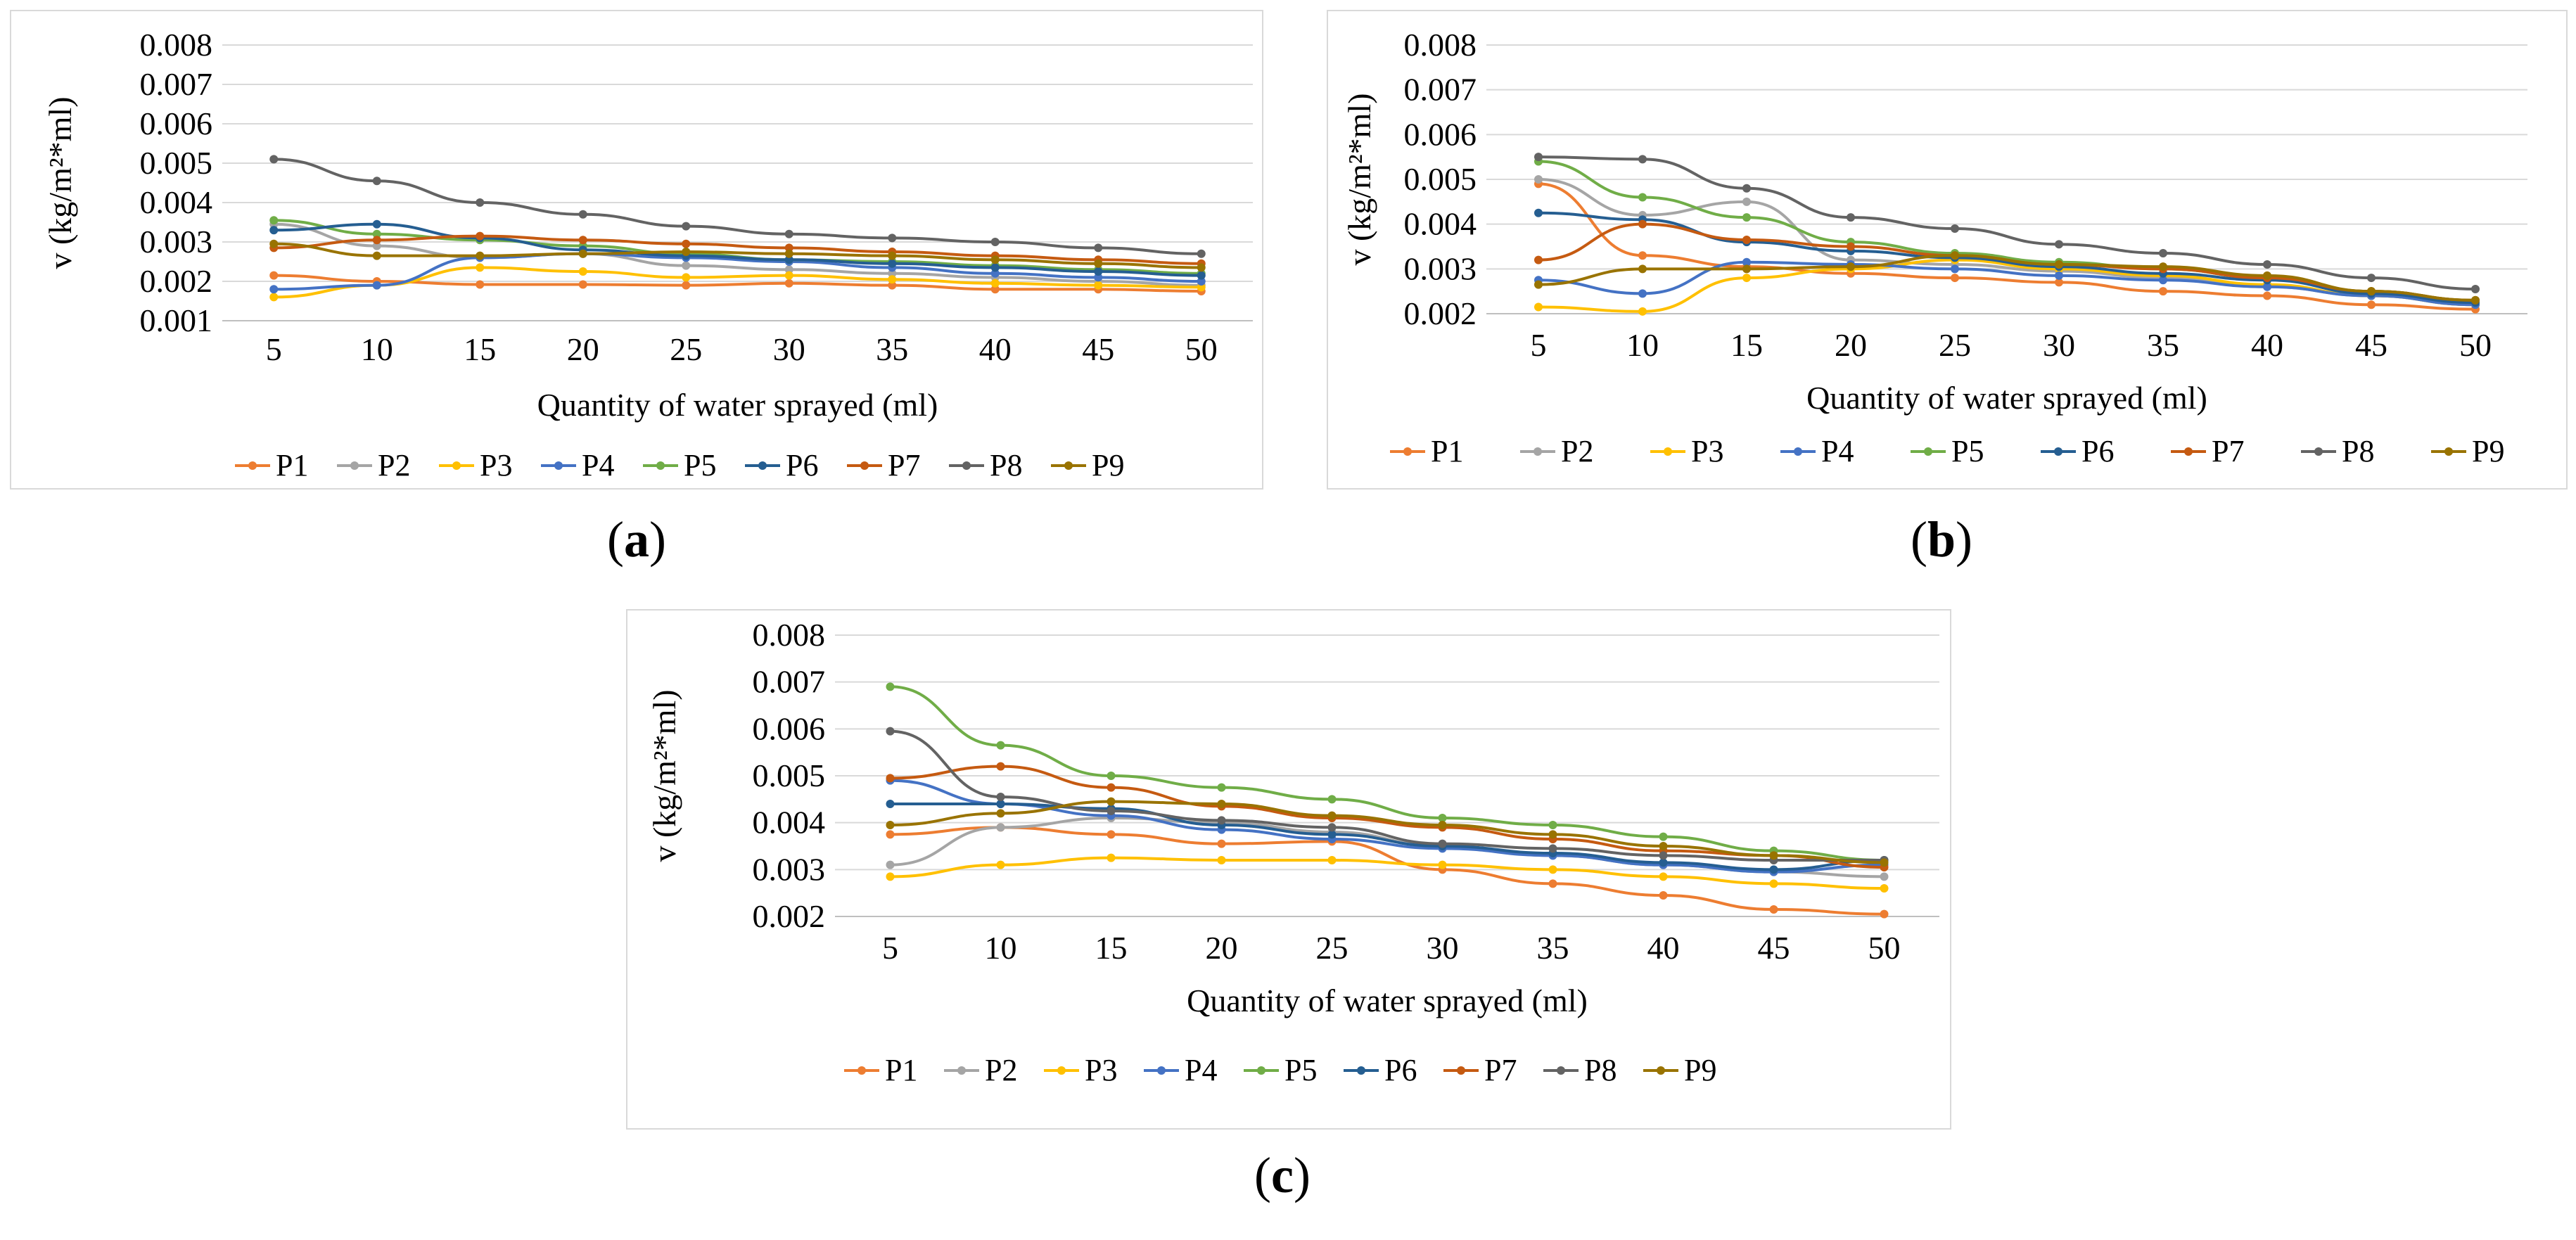  Describe the element at coordinates (1161, 1070) in the screenshot. I see `chart-c-legend-marker-P4` at that location.